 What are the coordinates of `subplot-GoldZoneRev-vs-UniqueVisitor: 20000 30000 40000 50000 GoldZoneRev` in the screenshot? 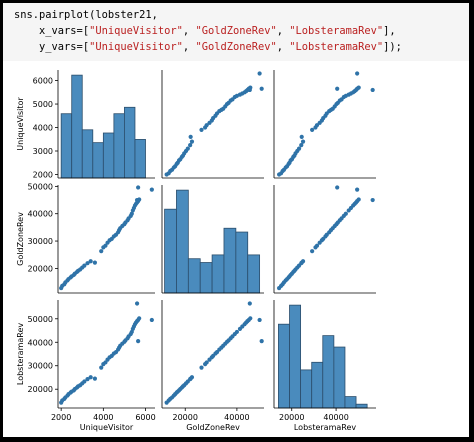 It's located at (85, 238).